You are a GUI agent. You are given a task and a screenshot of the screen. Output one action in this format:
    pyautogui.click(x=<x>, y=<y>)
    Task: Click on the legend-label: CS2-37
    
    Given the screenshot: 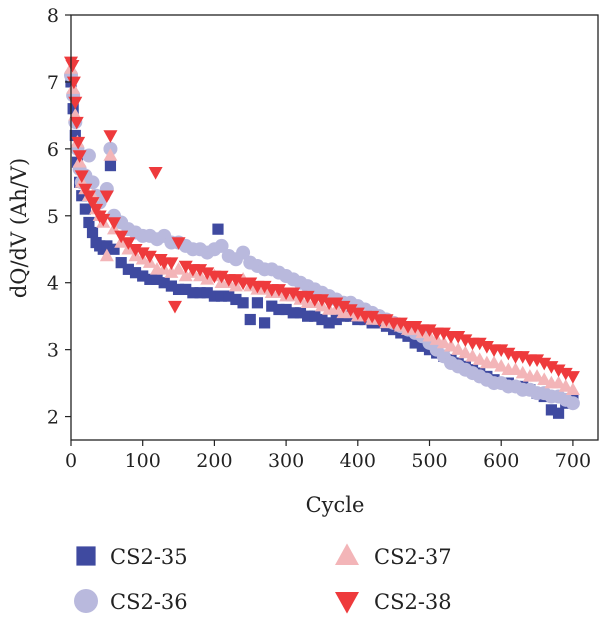 What is the action you would take?
    pyautogui.click(x=413, y=557)
    